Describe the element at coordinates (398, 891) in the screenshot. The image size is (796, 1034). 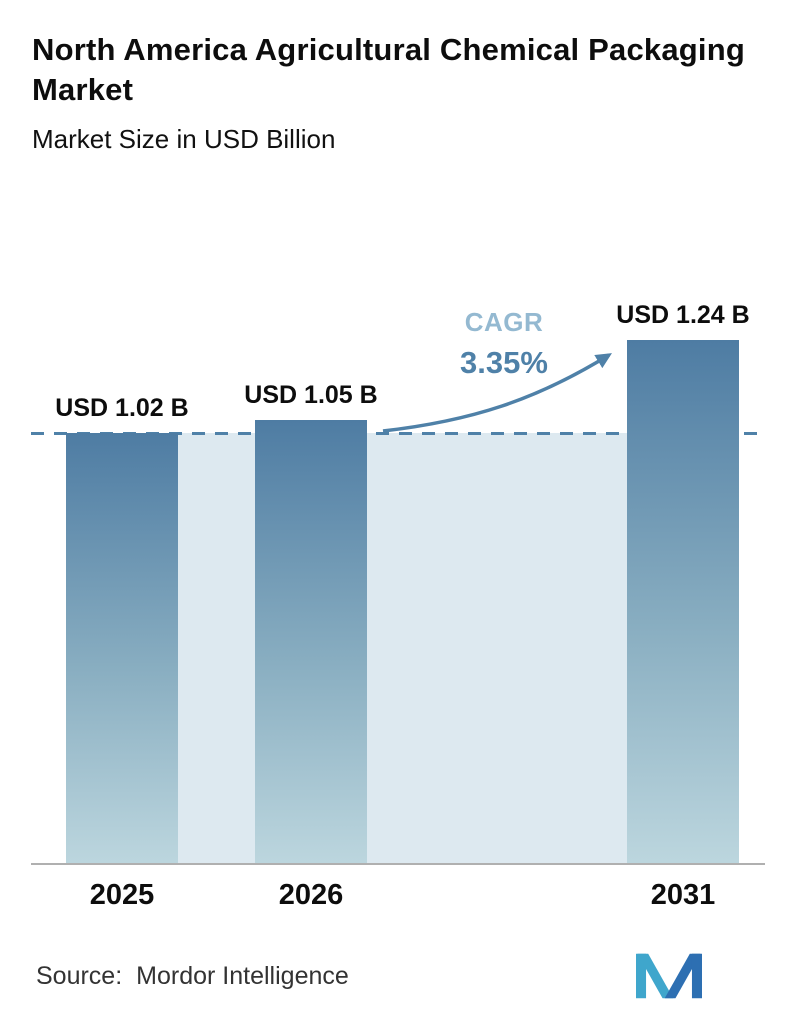
I see `x-axis: 2025 2026 2031` at that location.